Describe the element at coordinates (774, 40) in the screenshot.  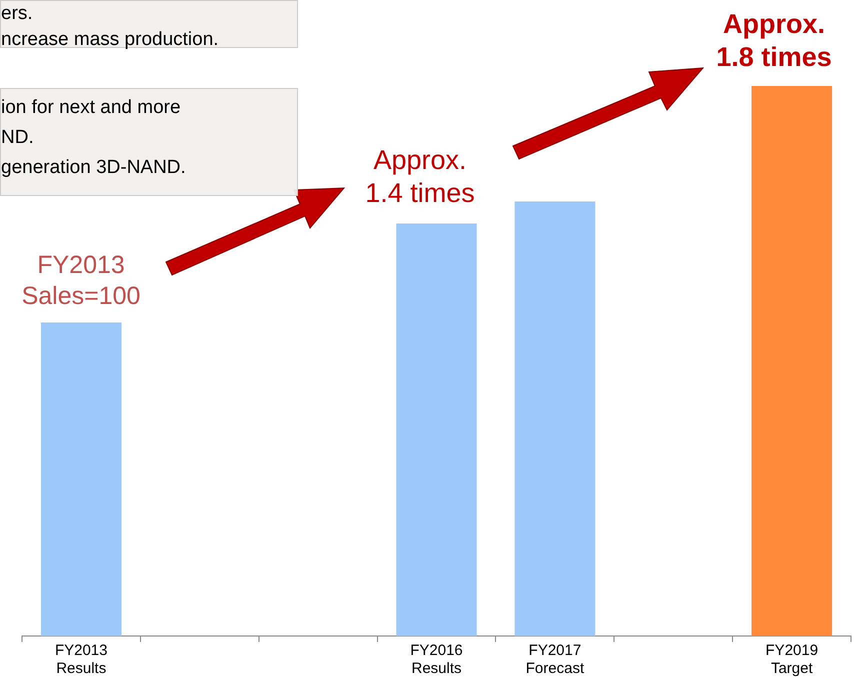
I see `text: Approx. 1.8 times` at that location.